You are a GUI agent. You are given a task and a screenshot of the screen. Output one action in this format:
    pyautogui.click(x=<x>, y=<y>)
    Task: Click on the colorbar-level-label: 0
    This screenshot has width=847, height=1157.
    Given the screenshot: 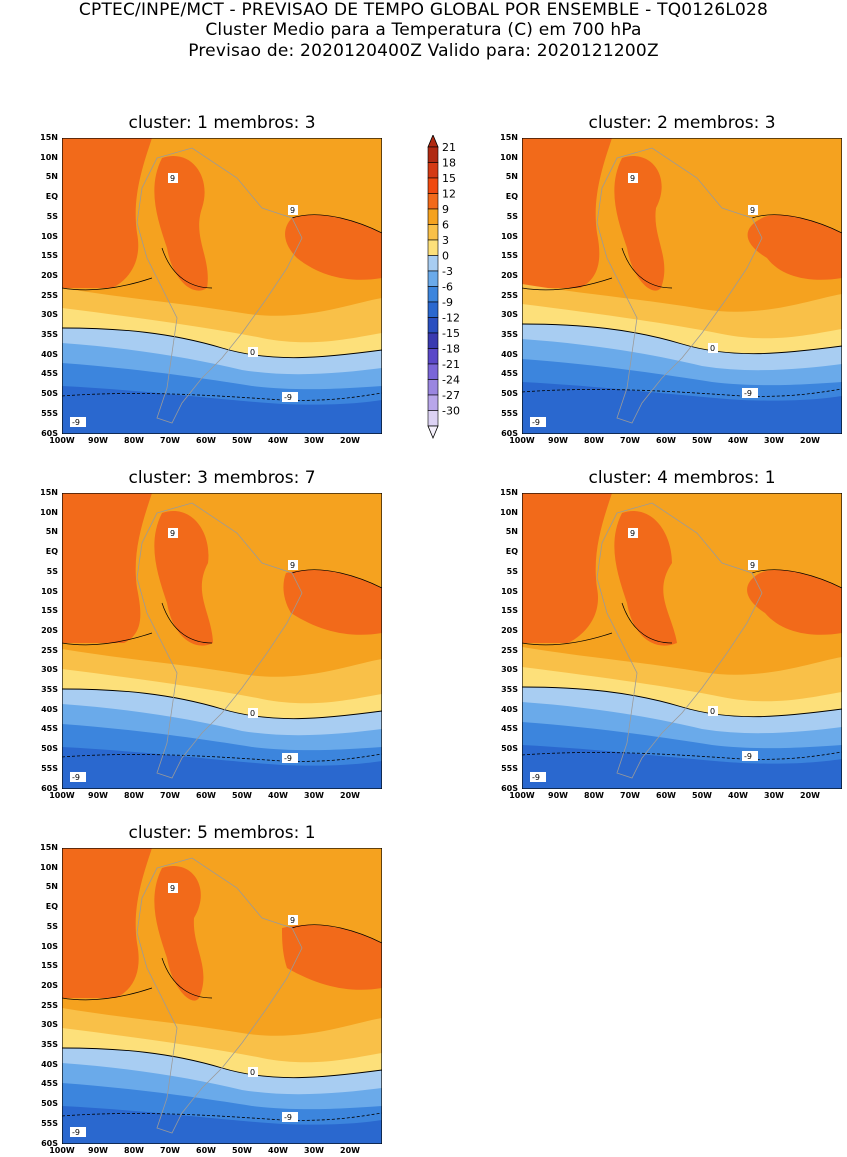 What is the action you would take?
    pyautogui.click(x=445, y=256)
    